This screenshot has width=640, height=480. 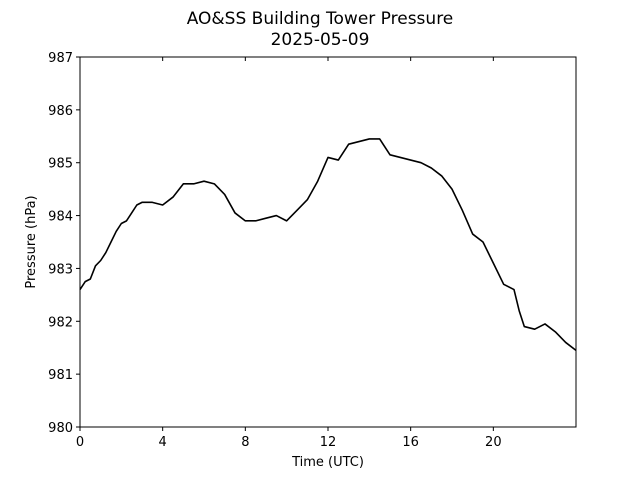 What do you see at coordinates (80, 442) in the screenshot?
I see `x-tick-label: 0` at bounding box center [80, 442].